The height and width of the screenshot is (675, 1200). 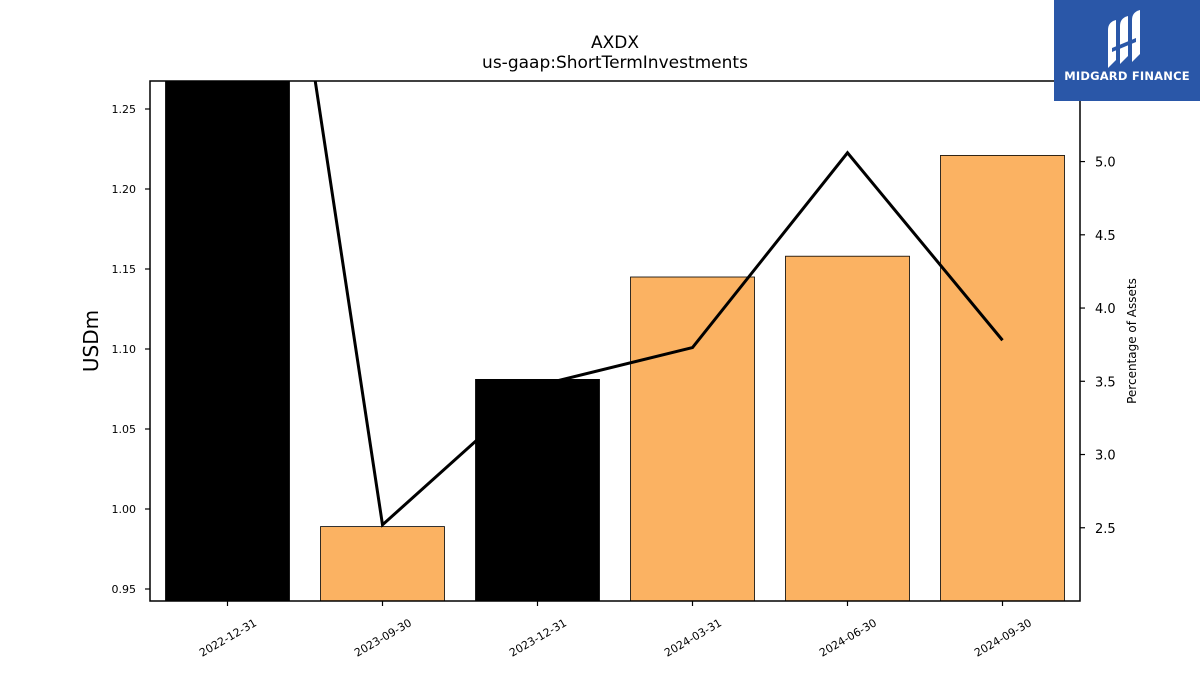 What do you see at coordinates (91, 341) in the screenshot?
I see `y-axis-label: USDm` at bounding box center [91, 341].